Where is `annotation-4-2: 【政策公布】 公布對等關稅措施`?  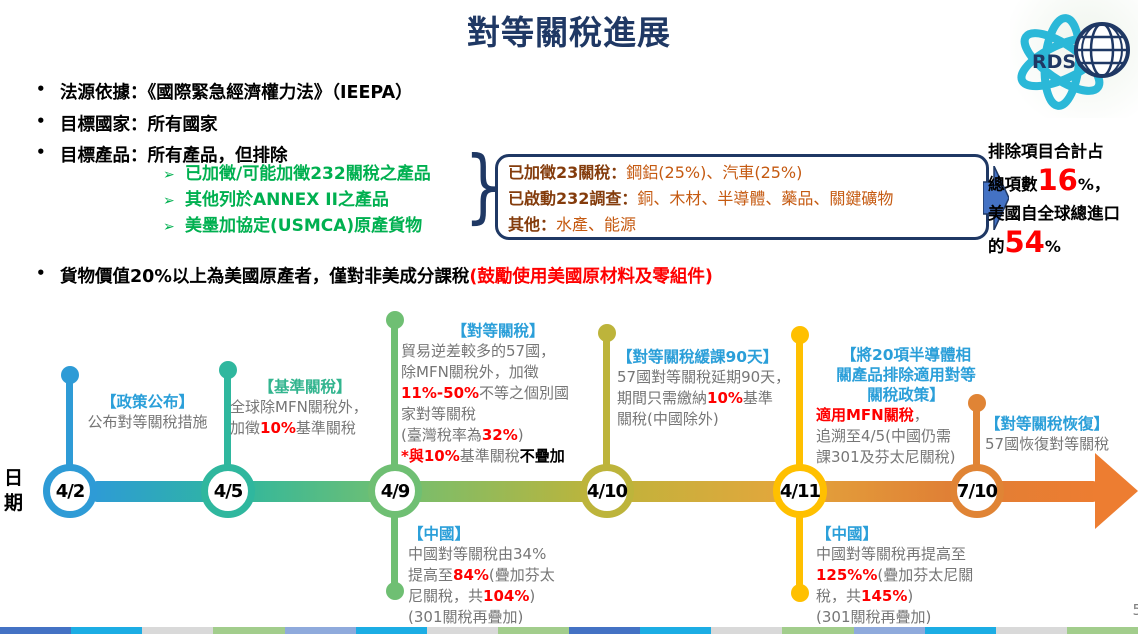 annotation-4-2: 【政策公布】 公布對等關稅措施 is located at coordinates (147, 412).